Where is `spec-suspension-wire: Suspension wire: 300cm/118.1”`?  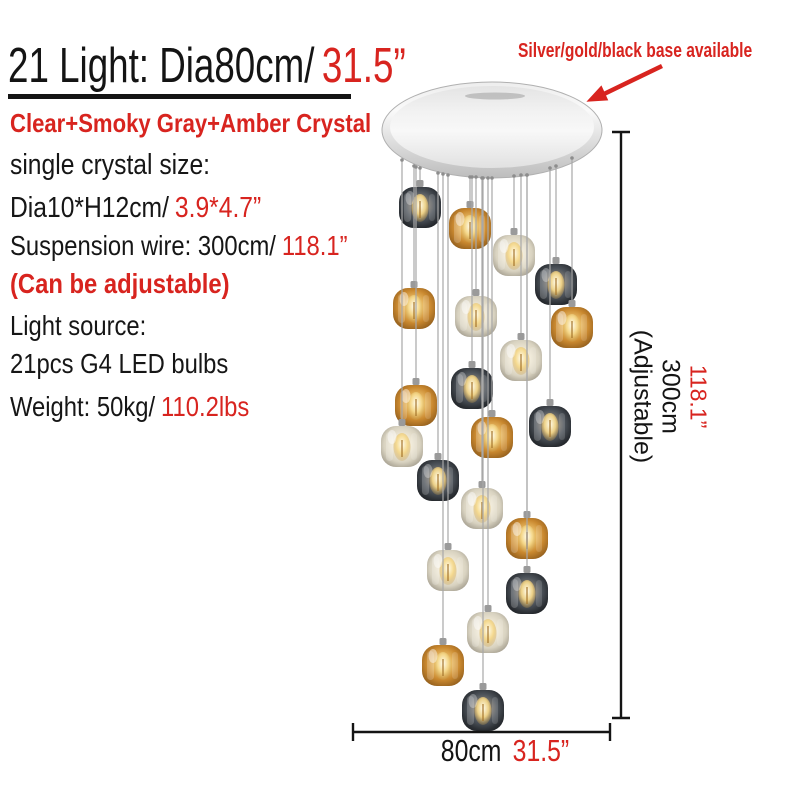
spec-suspension-wire: Suspension wire: 300cm/118.1” is located at coordinates (179, 246).